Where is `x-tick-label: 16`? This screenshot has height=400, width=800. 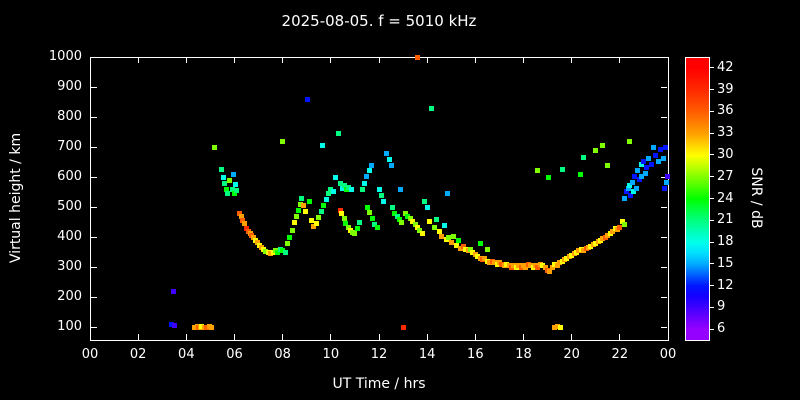
x-tick-label: 16 is located at coordinates (475, 354).